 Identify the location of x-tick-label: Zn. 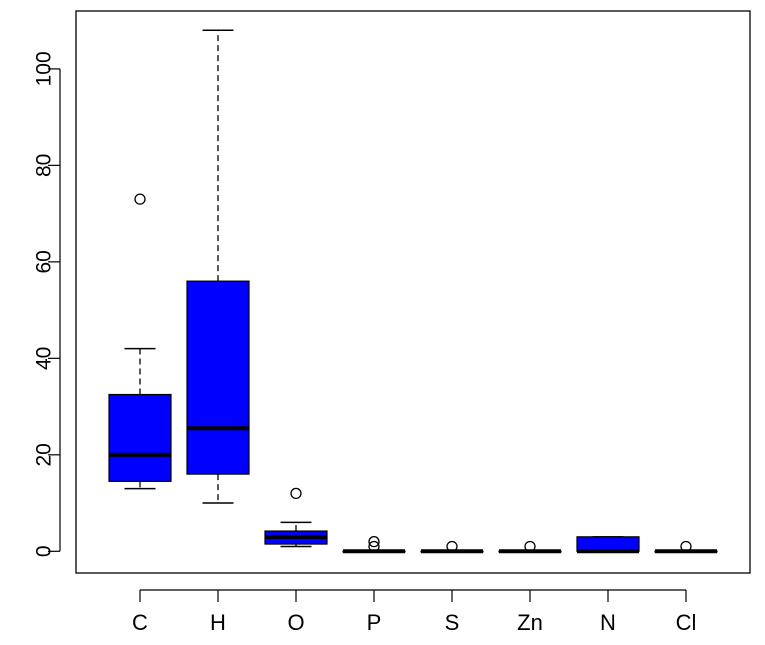
(530, 622).